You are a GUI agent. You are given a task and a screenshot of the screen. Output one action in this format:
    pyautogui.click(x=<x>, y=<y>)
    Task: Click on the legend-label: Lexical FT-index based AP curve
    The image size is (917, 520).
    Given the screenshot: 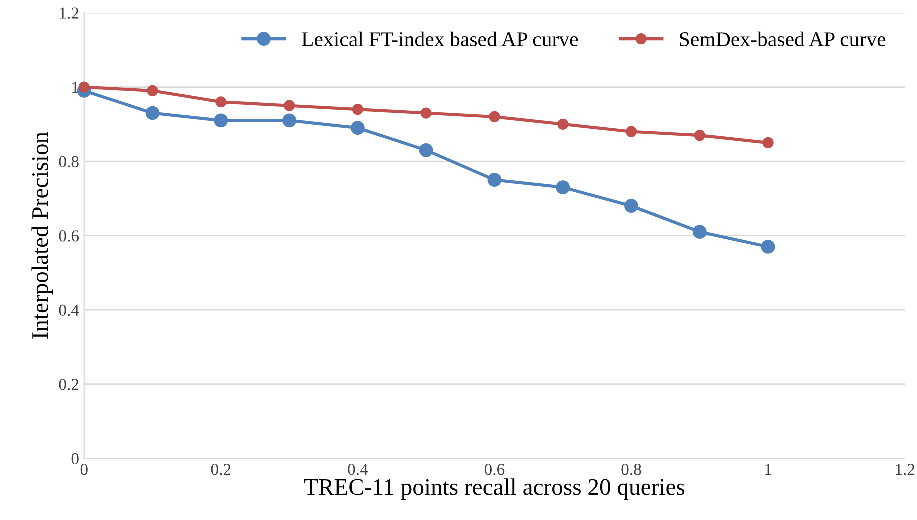 What is the action you would take?
    pyautogui.click(x=440, y=39)
    